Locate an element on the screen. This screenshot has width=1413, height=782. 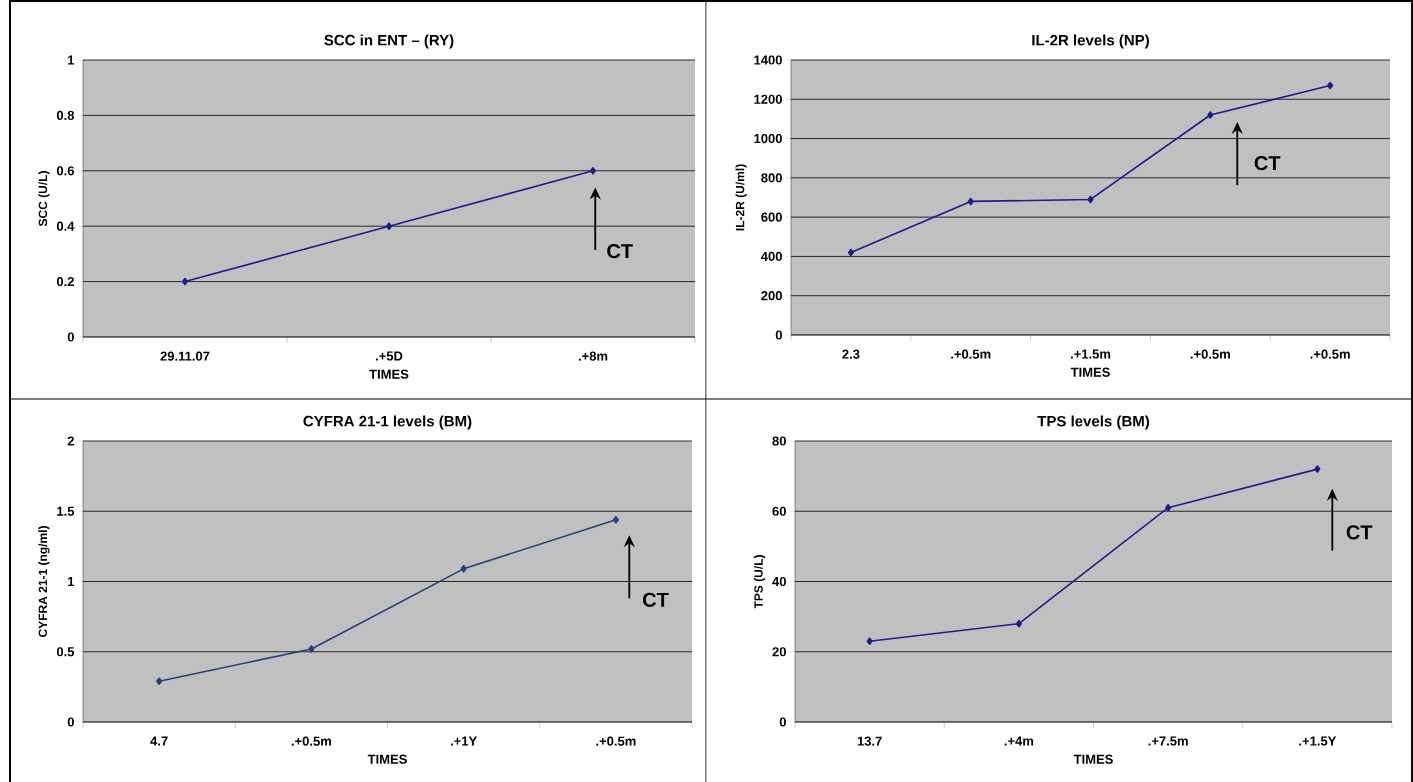
y-tick-label: 0.4 is located at coordinates (65, 226).